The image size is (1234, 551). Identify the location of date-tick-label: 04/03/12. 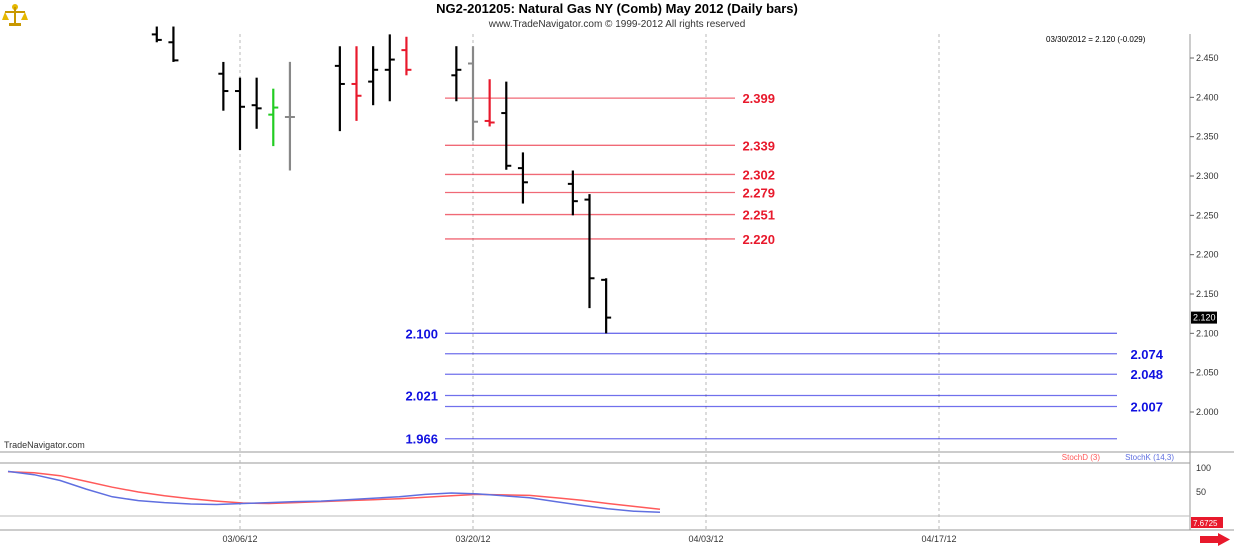
(705, 539).